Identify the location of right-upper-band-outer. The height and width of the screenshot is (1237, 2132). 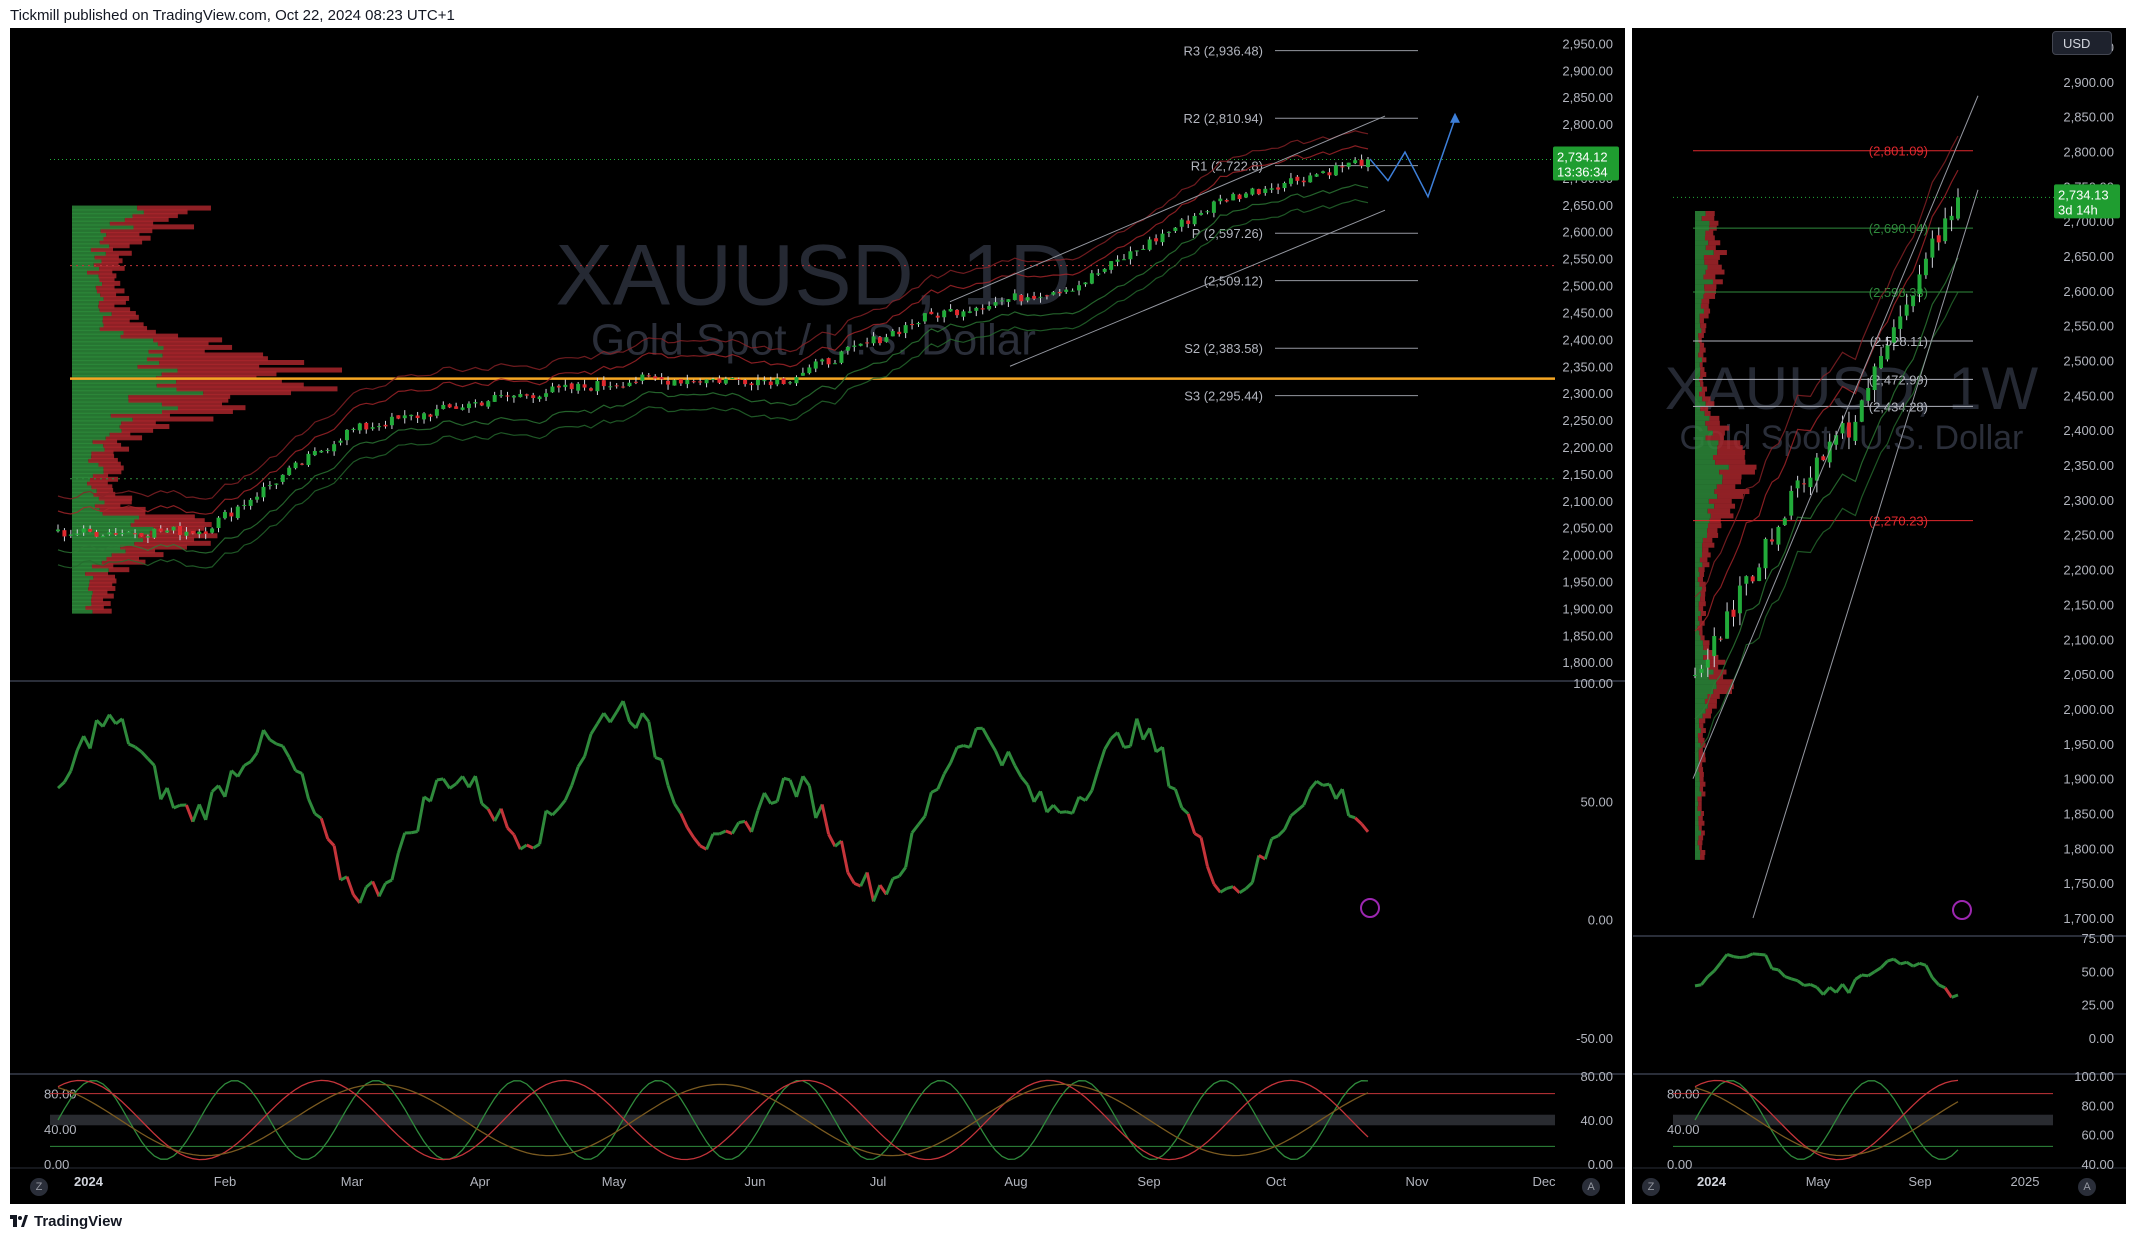
(1826, 366).